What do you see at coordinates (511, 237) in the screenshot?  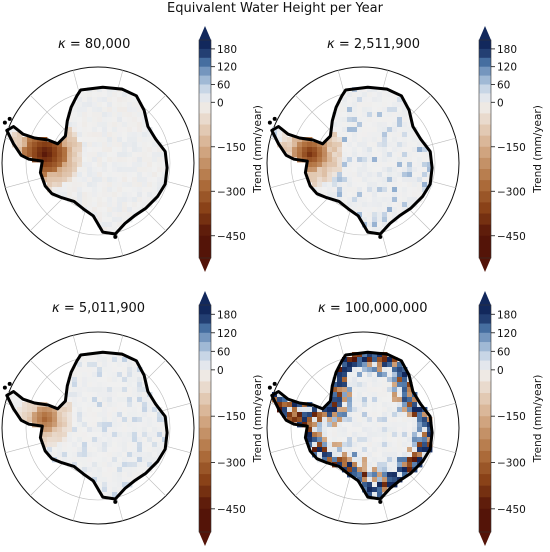 I see `colorbar-tick-label: −450` at bounding box center [511, 237].